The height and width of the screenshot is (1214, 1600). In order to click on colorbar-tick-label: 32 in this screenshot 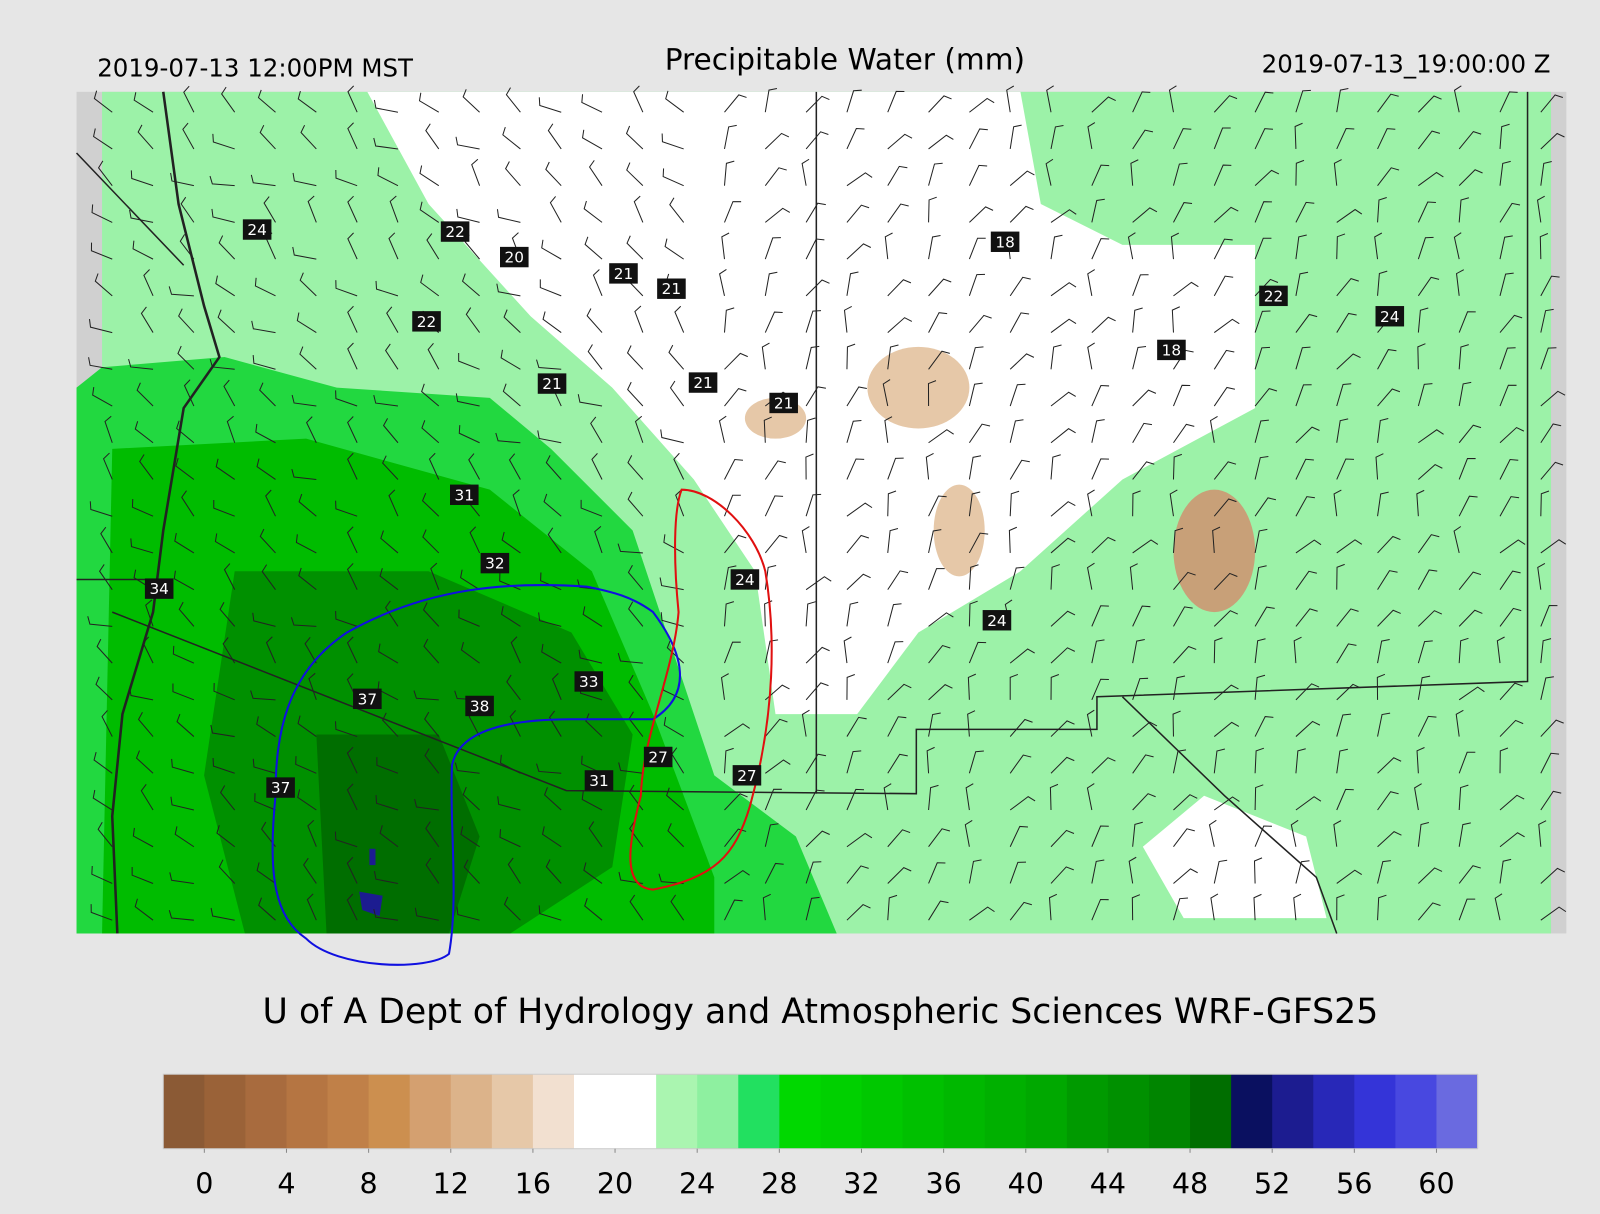, I will do `click(861, 1183)`.